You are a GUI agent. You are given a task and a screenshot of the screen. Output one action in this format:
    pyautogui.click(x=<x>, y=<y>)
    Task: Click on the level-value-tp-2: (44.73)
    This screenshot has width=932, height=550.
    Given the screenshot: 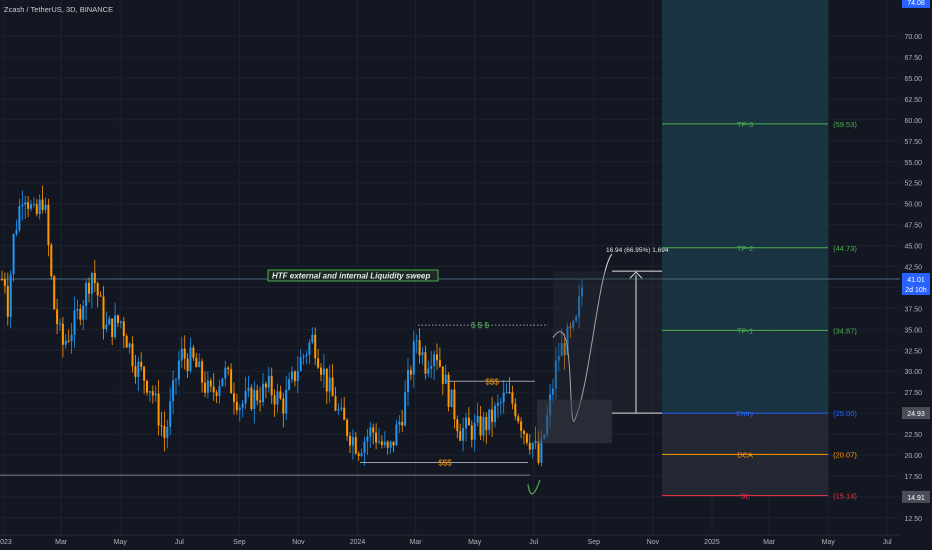 What is the action you would take?
    pyautogui.click(x=845, y=248)
    